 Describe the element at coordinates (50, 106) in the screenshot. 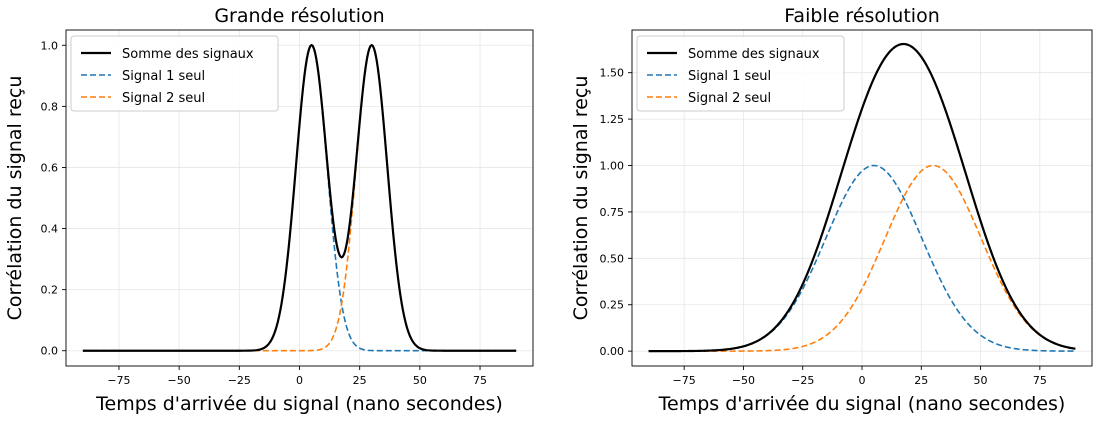

I see `y-tick-label: 0.8` at that location.